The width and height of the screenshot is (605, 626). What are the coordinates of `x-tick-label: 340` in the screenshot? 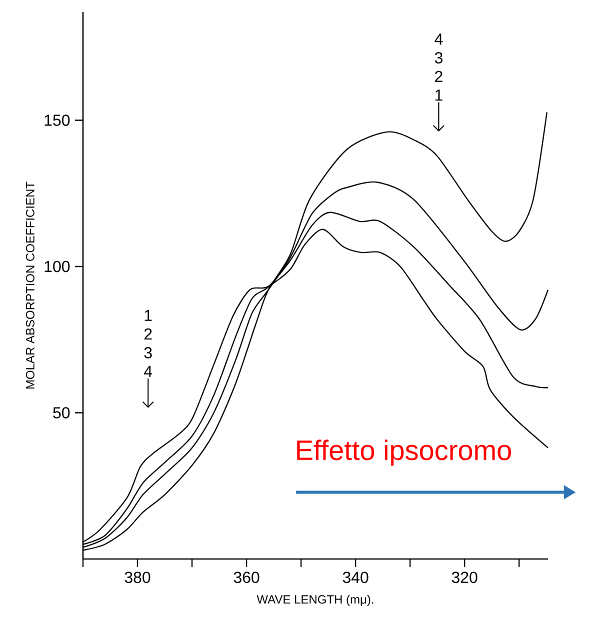 It's located at (355, 578).